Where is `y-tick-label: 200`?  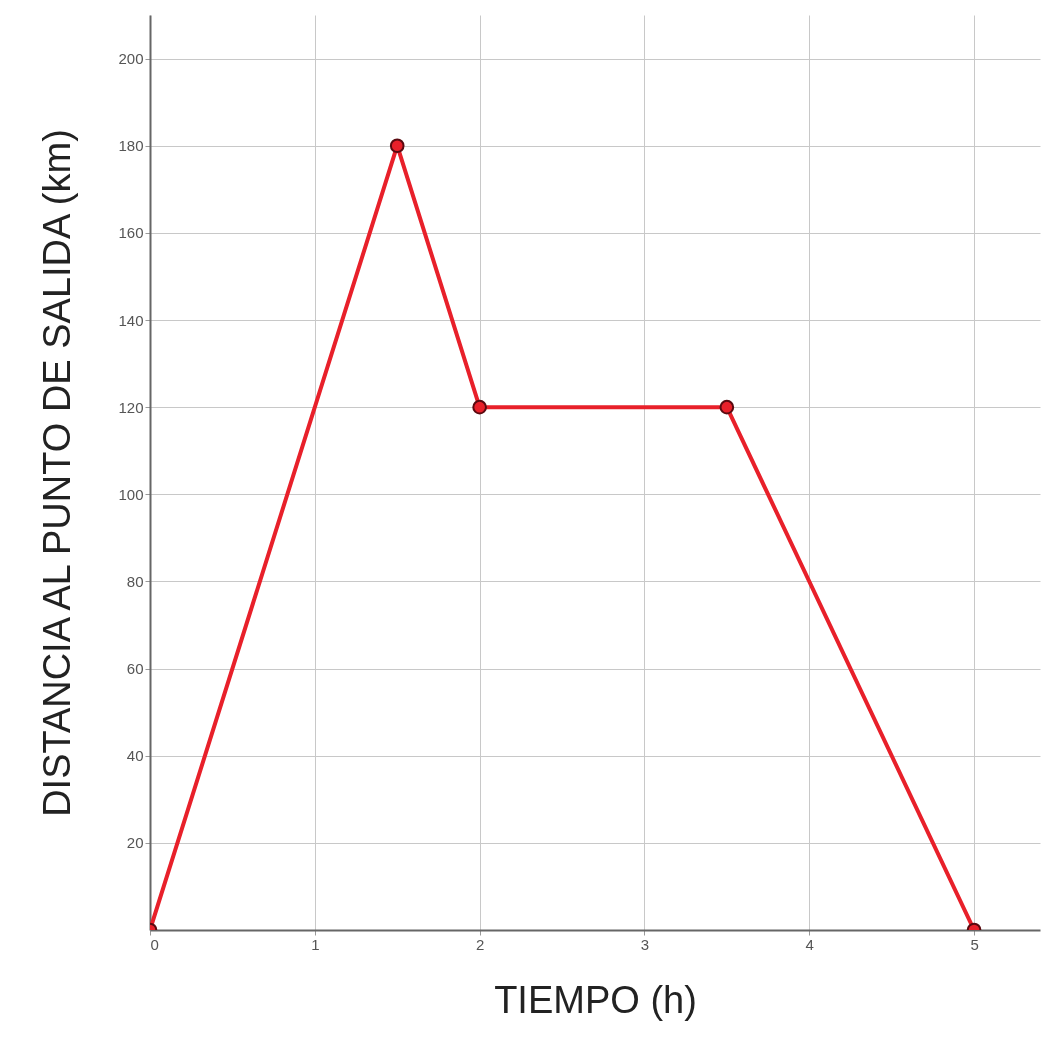 y-tick-label: 200 is located at coordinates (131, 59).